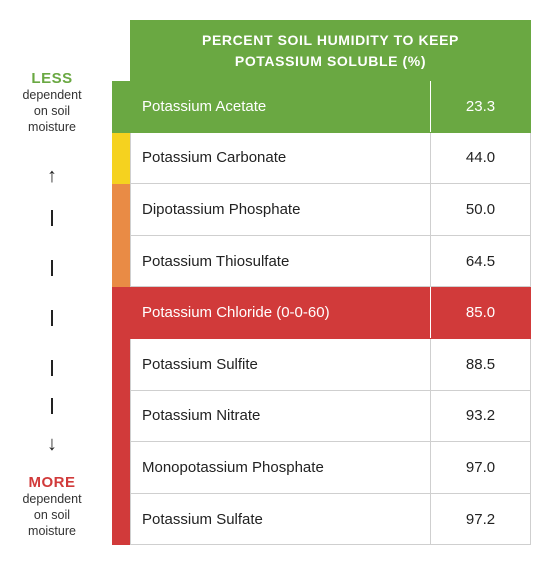 This screenshot has width=541, height=561. Describe the element at coordinates (281, 158) in the screenshot. I see `row-name: Potassium Carbonate` at that location.